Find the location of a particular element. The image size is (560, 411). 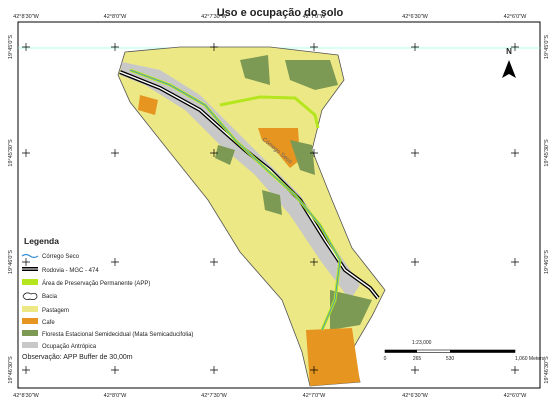

bottom-coordinate: 42°6'30"W is located at coordinates (415, 396).